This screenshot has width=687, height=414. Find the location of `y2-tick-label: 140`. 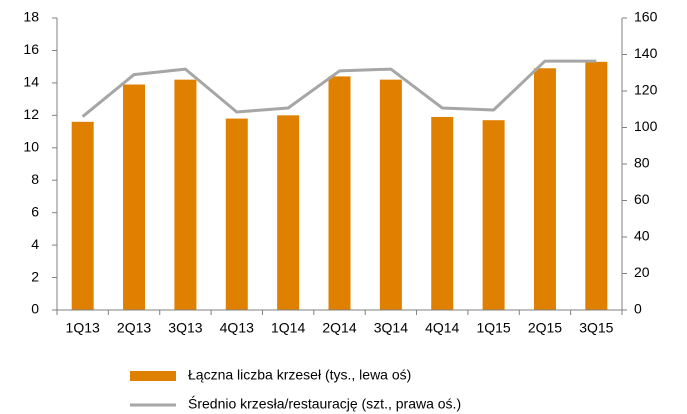

y2-tick-label: 140 is located at coordinates (646, 53).